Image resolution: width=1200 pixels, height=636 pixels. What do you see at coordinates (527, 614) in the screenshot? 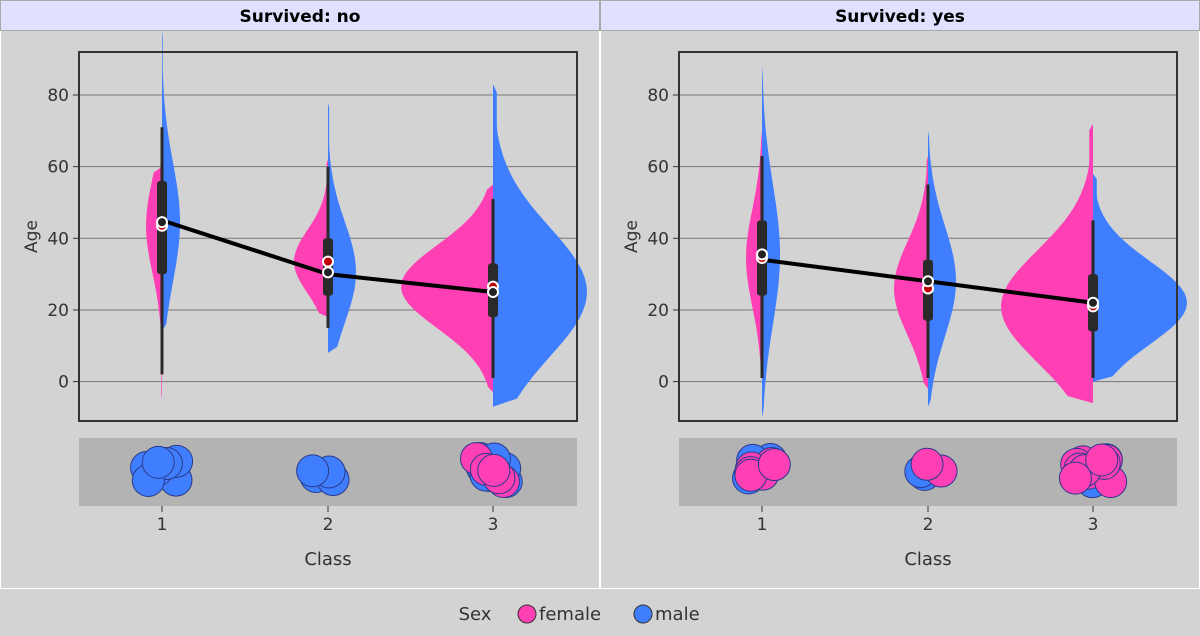
I see `legend-swatch-female` at bounding box center [527, 614].